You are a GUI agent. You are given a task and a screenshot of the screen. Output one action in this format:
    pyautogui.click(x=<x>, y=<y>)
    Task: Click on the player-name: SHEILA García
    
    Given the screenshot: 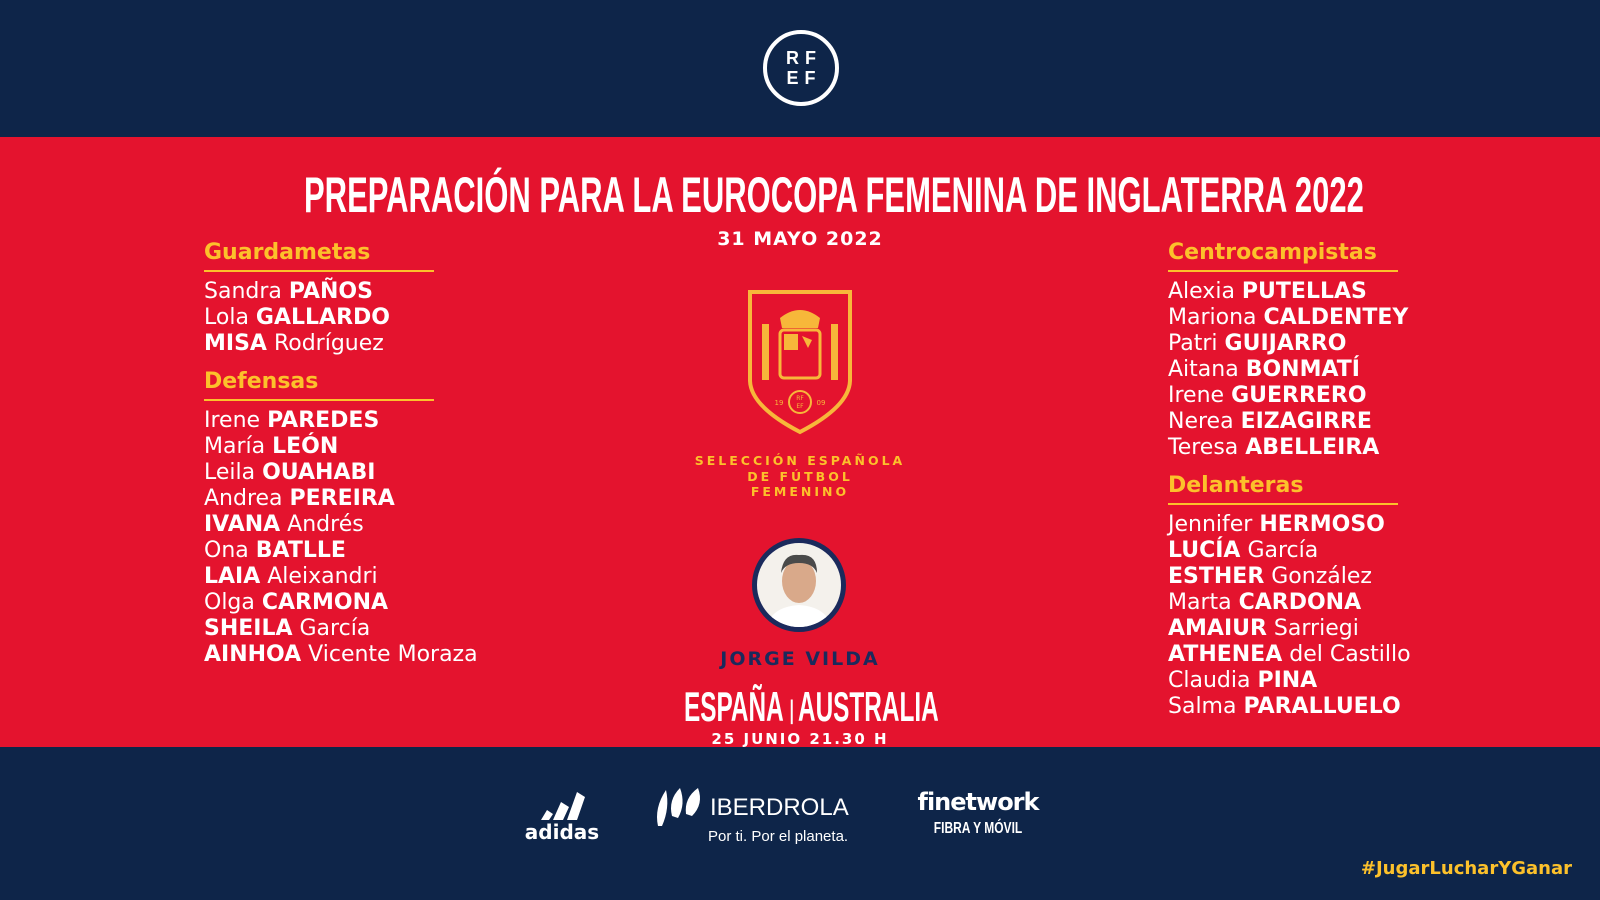 What is the action you would take?
    pyautogui.click(x=341, y=629)
    